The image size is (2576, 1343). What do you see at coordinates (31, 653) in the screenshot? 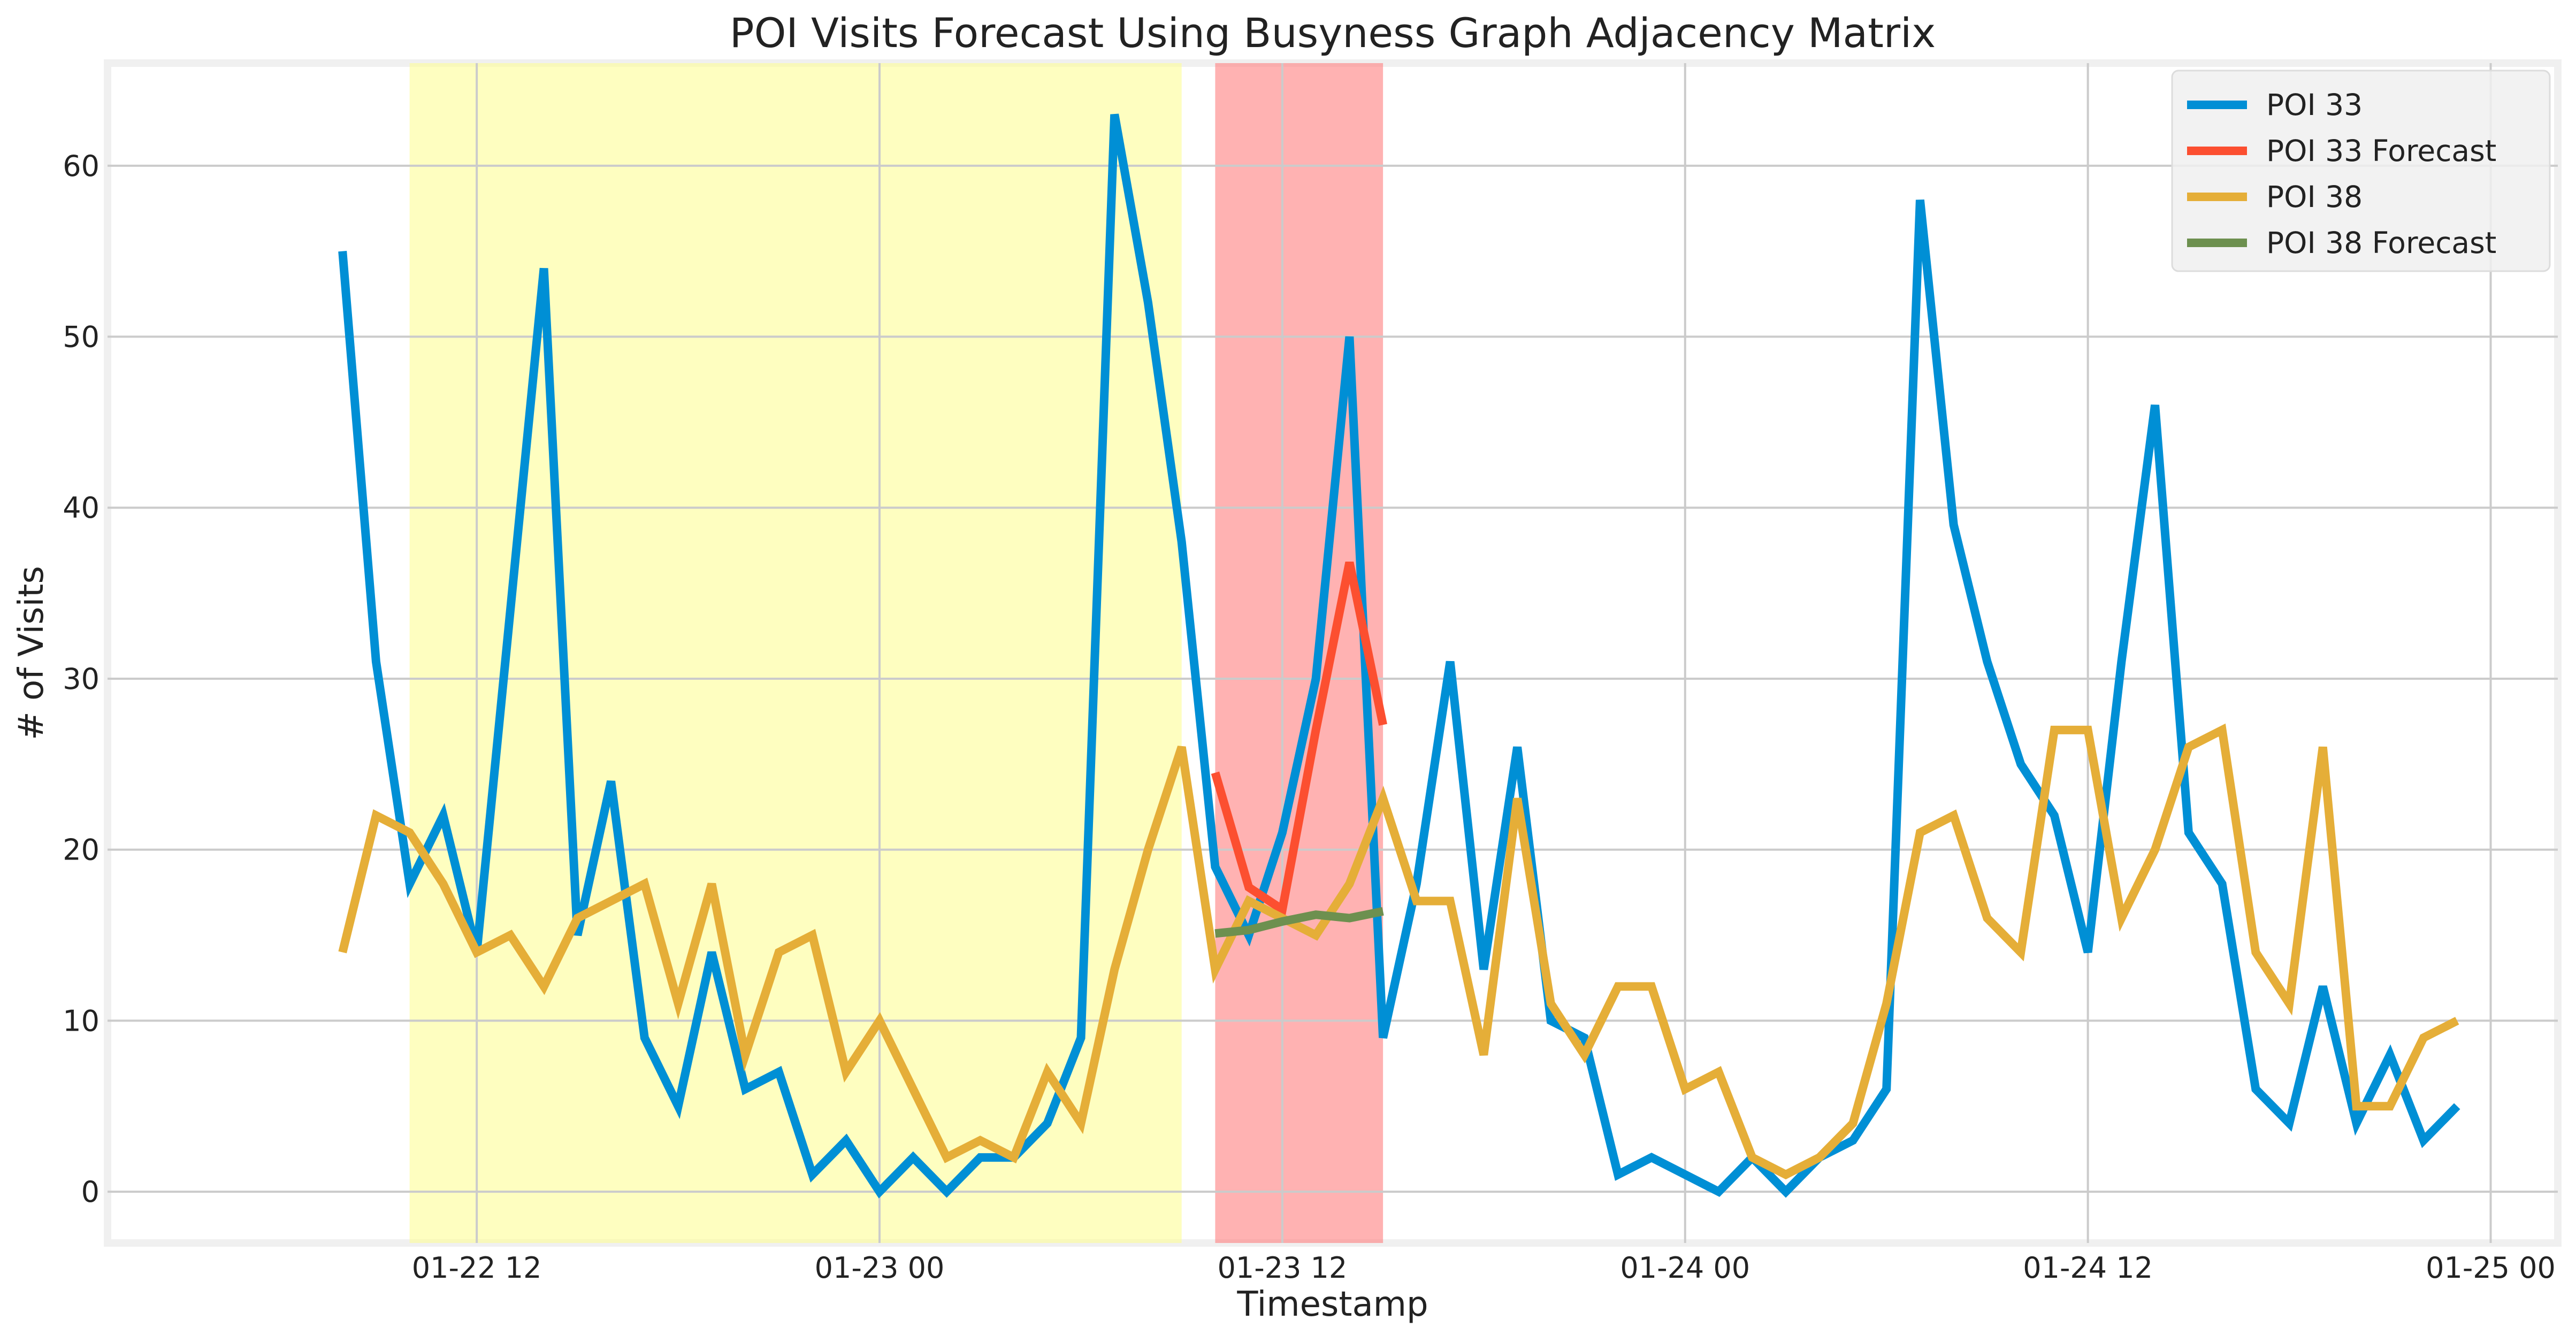
I see `y-axis-label: # of Visits` at bounding box center [31, 653].